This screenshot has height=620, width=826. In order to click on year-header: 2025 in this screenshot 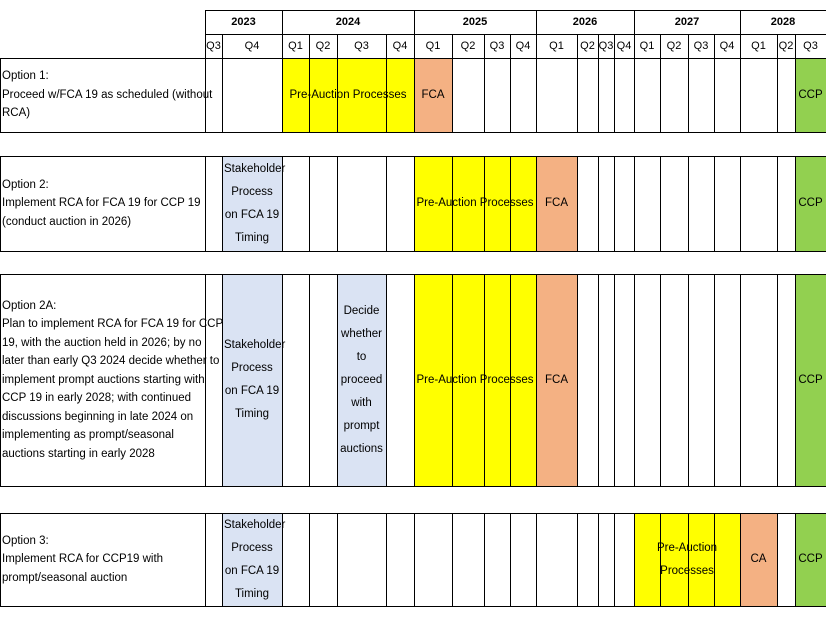, I will do `click(475, 22)`.